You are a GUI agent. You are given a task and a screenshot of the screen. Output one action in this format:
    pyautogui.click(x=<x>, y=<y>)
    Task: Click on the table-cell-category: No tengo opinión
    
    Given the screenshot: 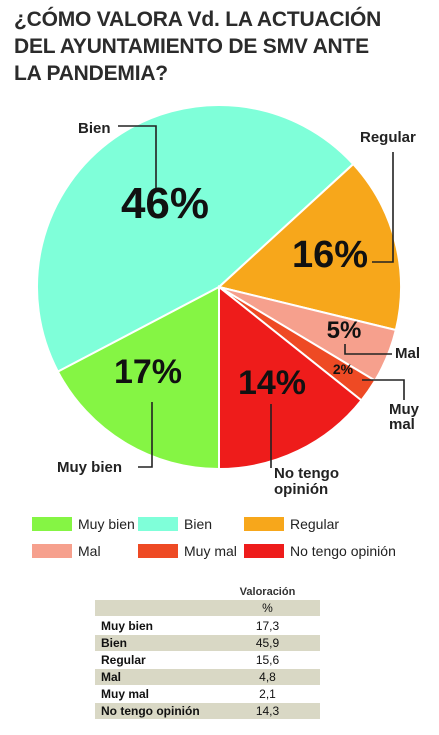 What is the action you would take?
    pyautogui.click(x=150, y=711)
    